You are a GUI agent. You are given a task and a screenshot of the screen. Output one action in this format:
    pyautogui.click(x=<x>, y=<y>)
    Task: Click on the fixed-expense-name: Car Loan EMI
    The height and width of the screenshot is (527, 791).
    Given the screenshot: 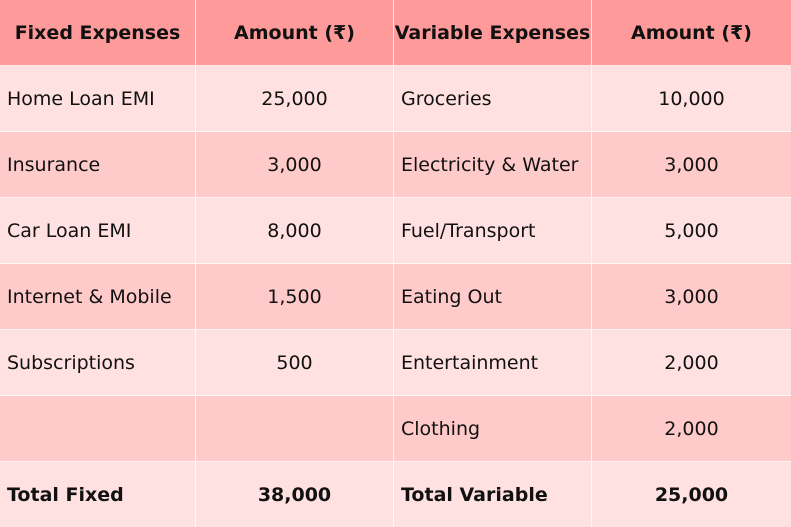 What is the action you would take?
    pyautogui.click(x=98, y=231)
    